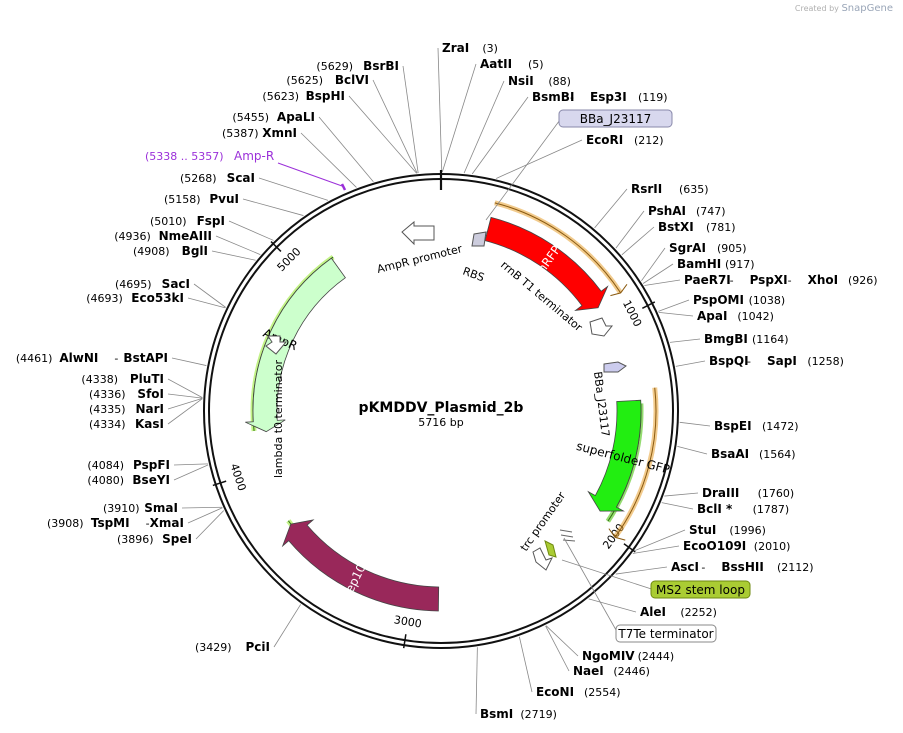 This screenshot has height=733, width=903. What do you see at coordinates (743, 509) in the screenshot?
I see `site-label: BclI * (1787)` at bounding box center [743, 509].